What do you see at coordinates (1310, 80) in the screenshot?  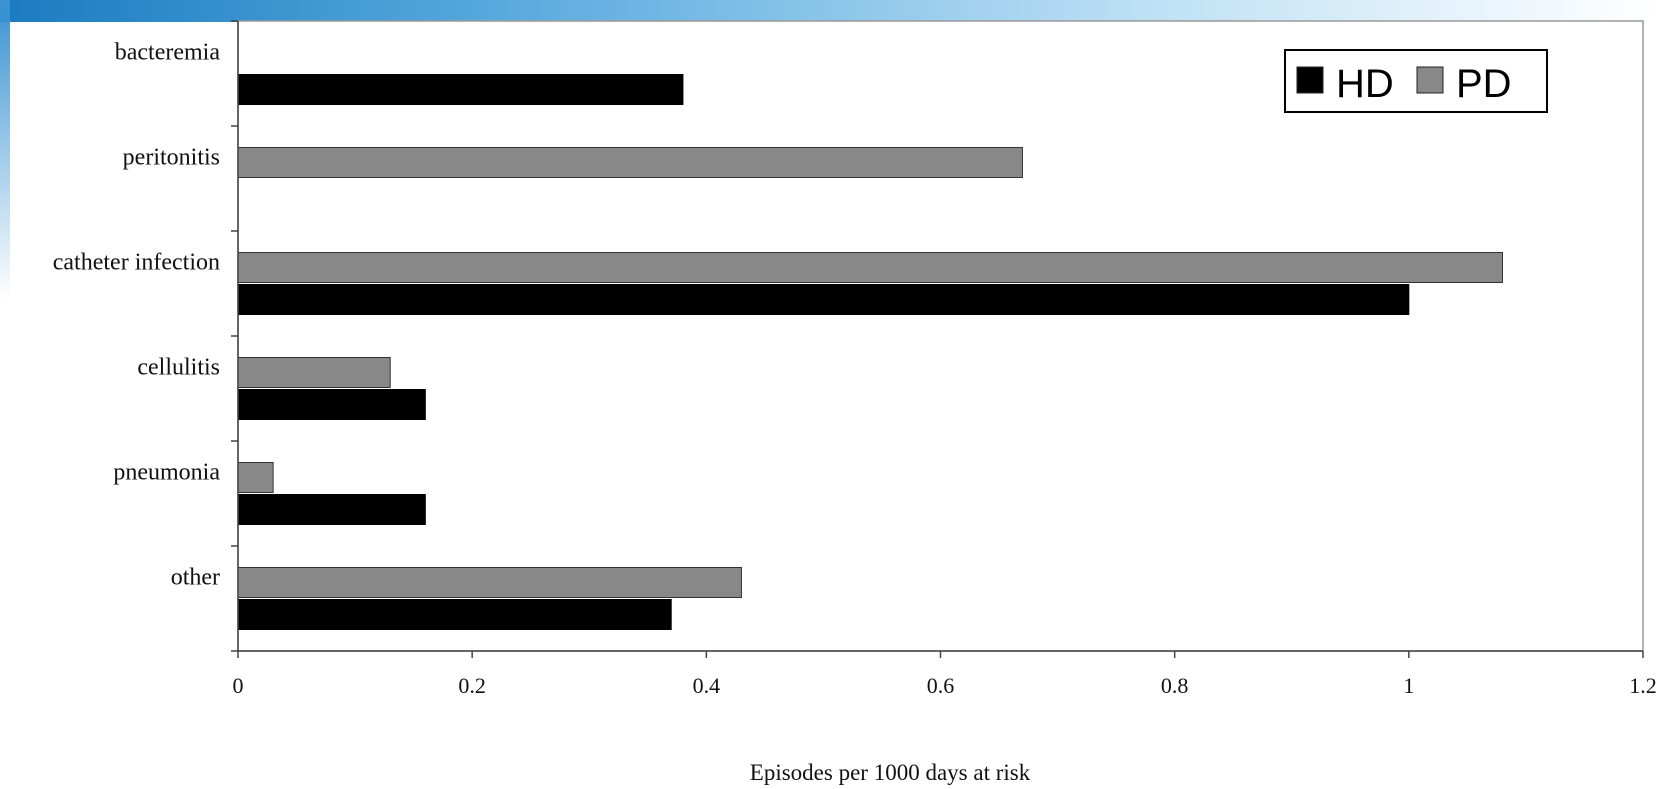 I see `legend-swatch-hd` at bounding box center [1310, 80].